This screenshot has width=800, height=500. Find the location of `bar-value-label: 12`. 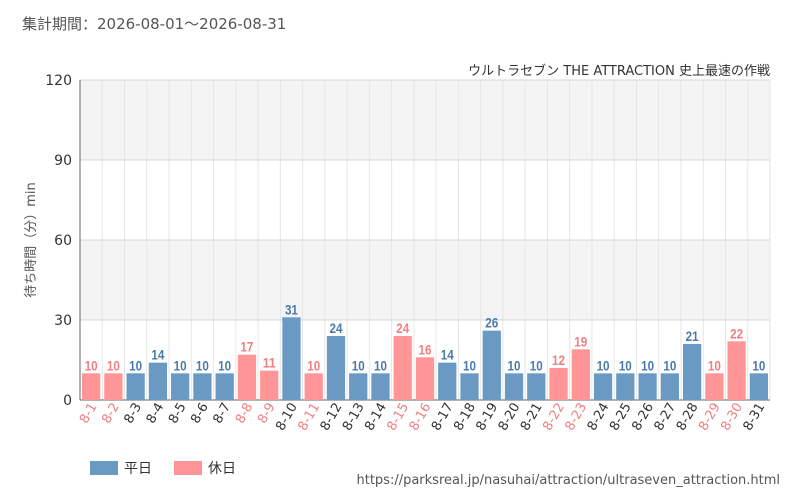

bar-value-label: 12 is located at coordinates (558, 360).